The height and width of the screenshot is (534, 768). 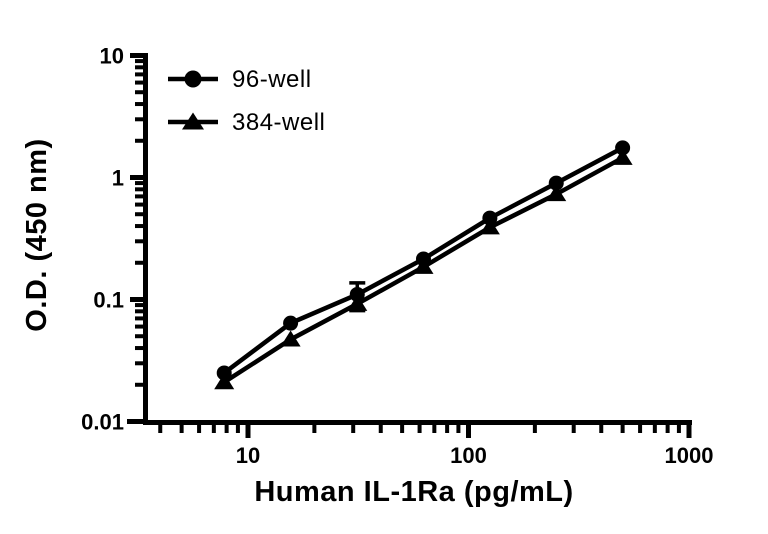 I want to click on legend-item-384-well: 384-well, so click(x=246, y=122).